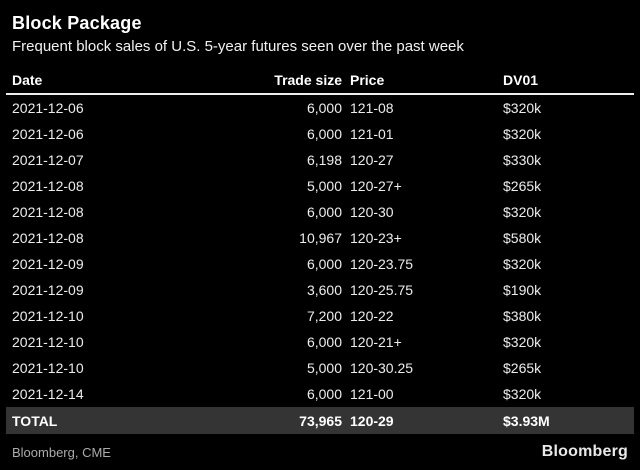 The width and height of the screenshot is (640, 470). What do you see at coordinates (521, 80) in the screenshot?
I see `column-header-dv01: DV01` at bounding box center [521, 80].